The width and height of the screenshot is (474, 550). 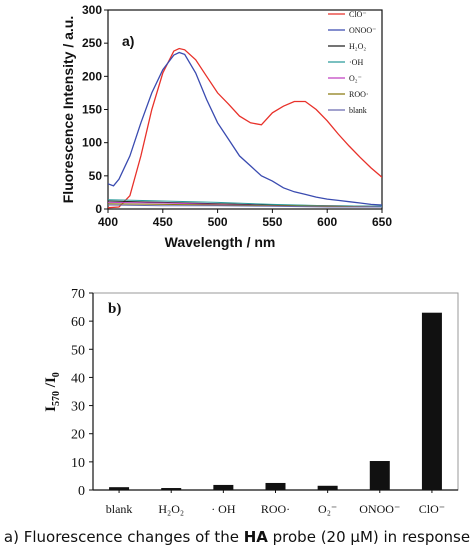 I want to click on x-tick-label: blank, so click(x=119, y=509).